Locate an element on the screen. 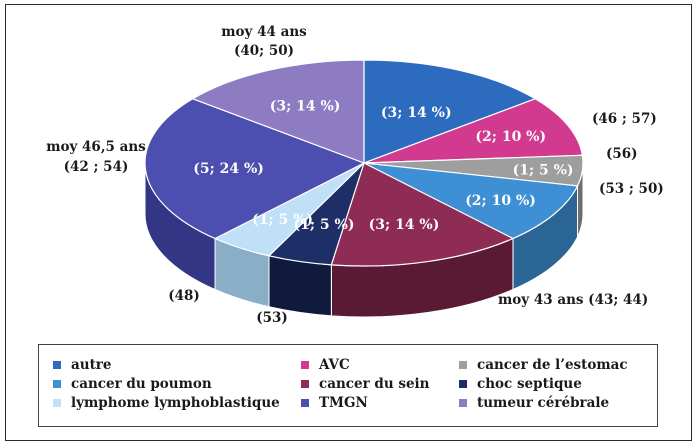  legend-item-lymphome: lymphome lymphoblastique is located at coordinates (177, 402).